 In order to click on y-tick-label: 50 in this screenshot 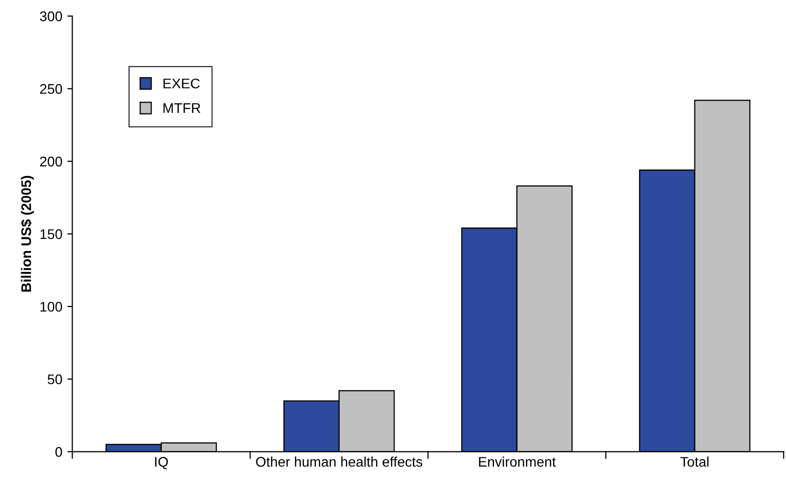, I will do `click(55, 379)`.